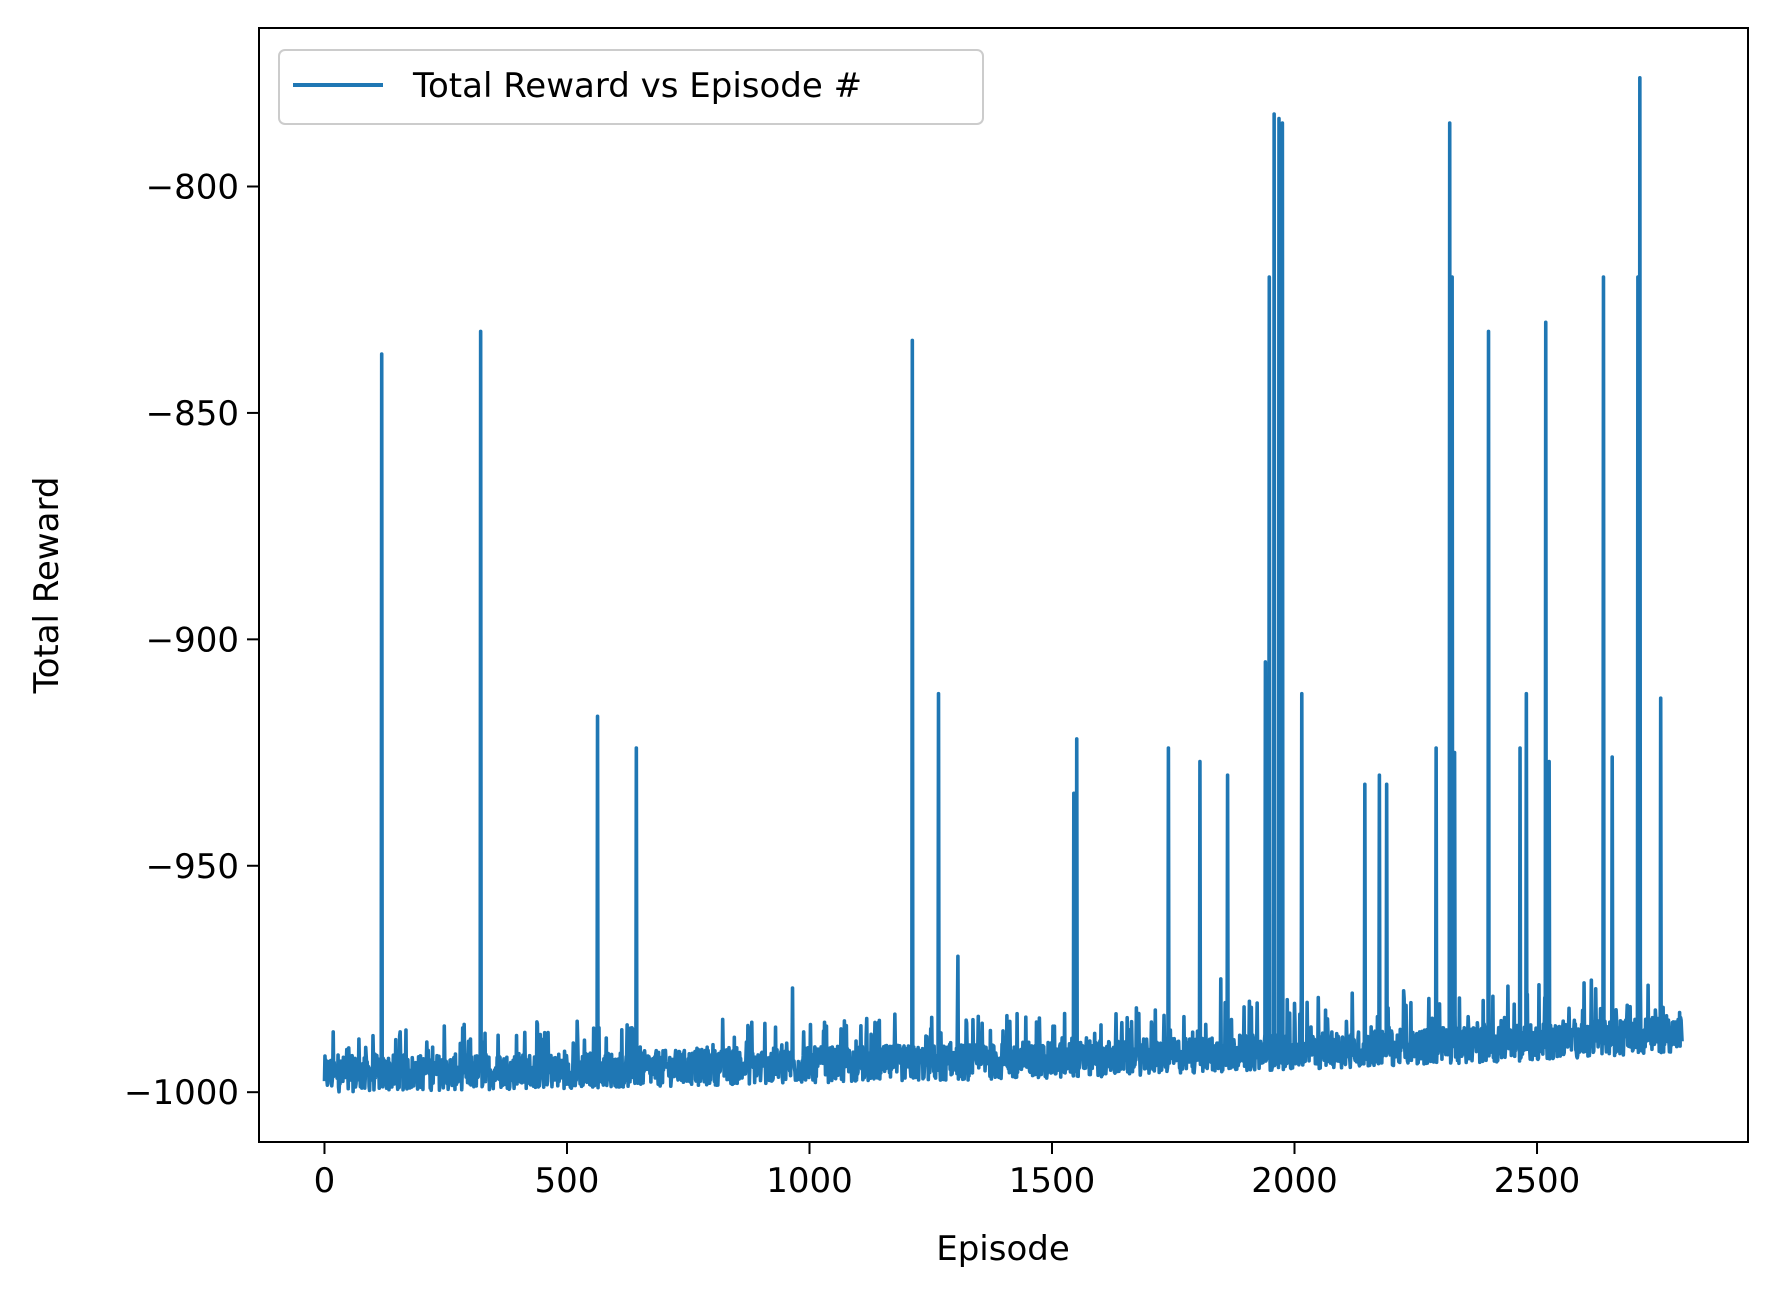 This screenshot has height=1294, width=1774. Describe the element at coordinates (1294, 1181) in the screenshot. I see `x-tick-label: 2000` at that location.